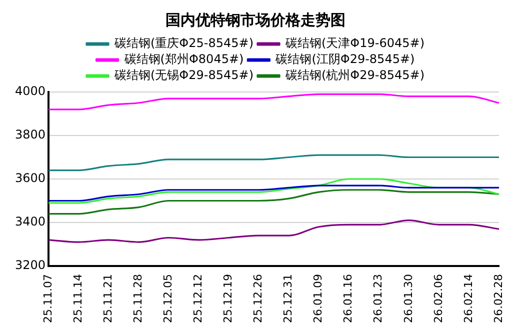  I want to click on legend-label: 碳结钢(江阴Φ29-8545#), so click(344, 59).